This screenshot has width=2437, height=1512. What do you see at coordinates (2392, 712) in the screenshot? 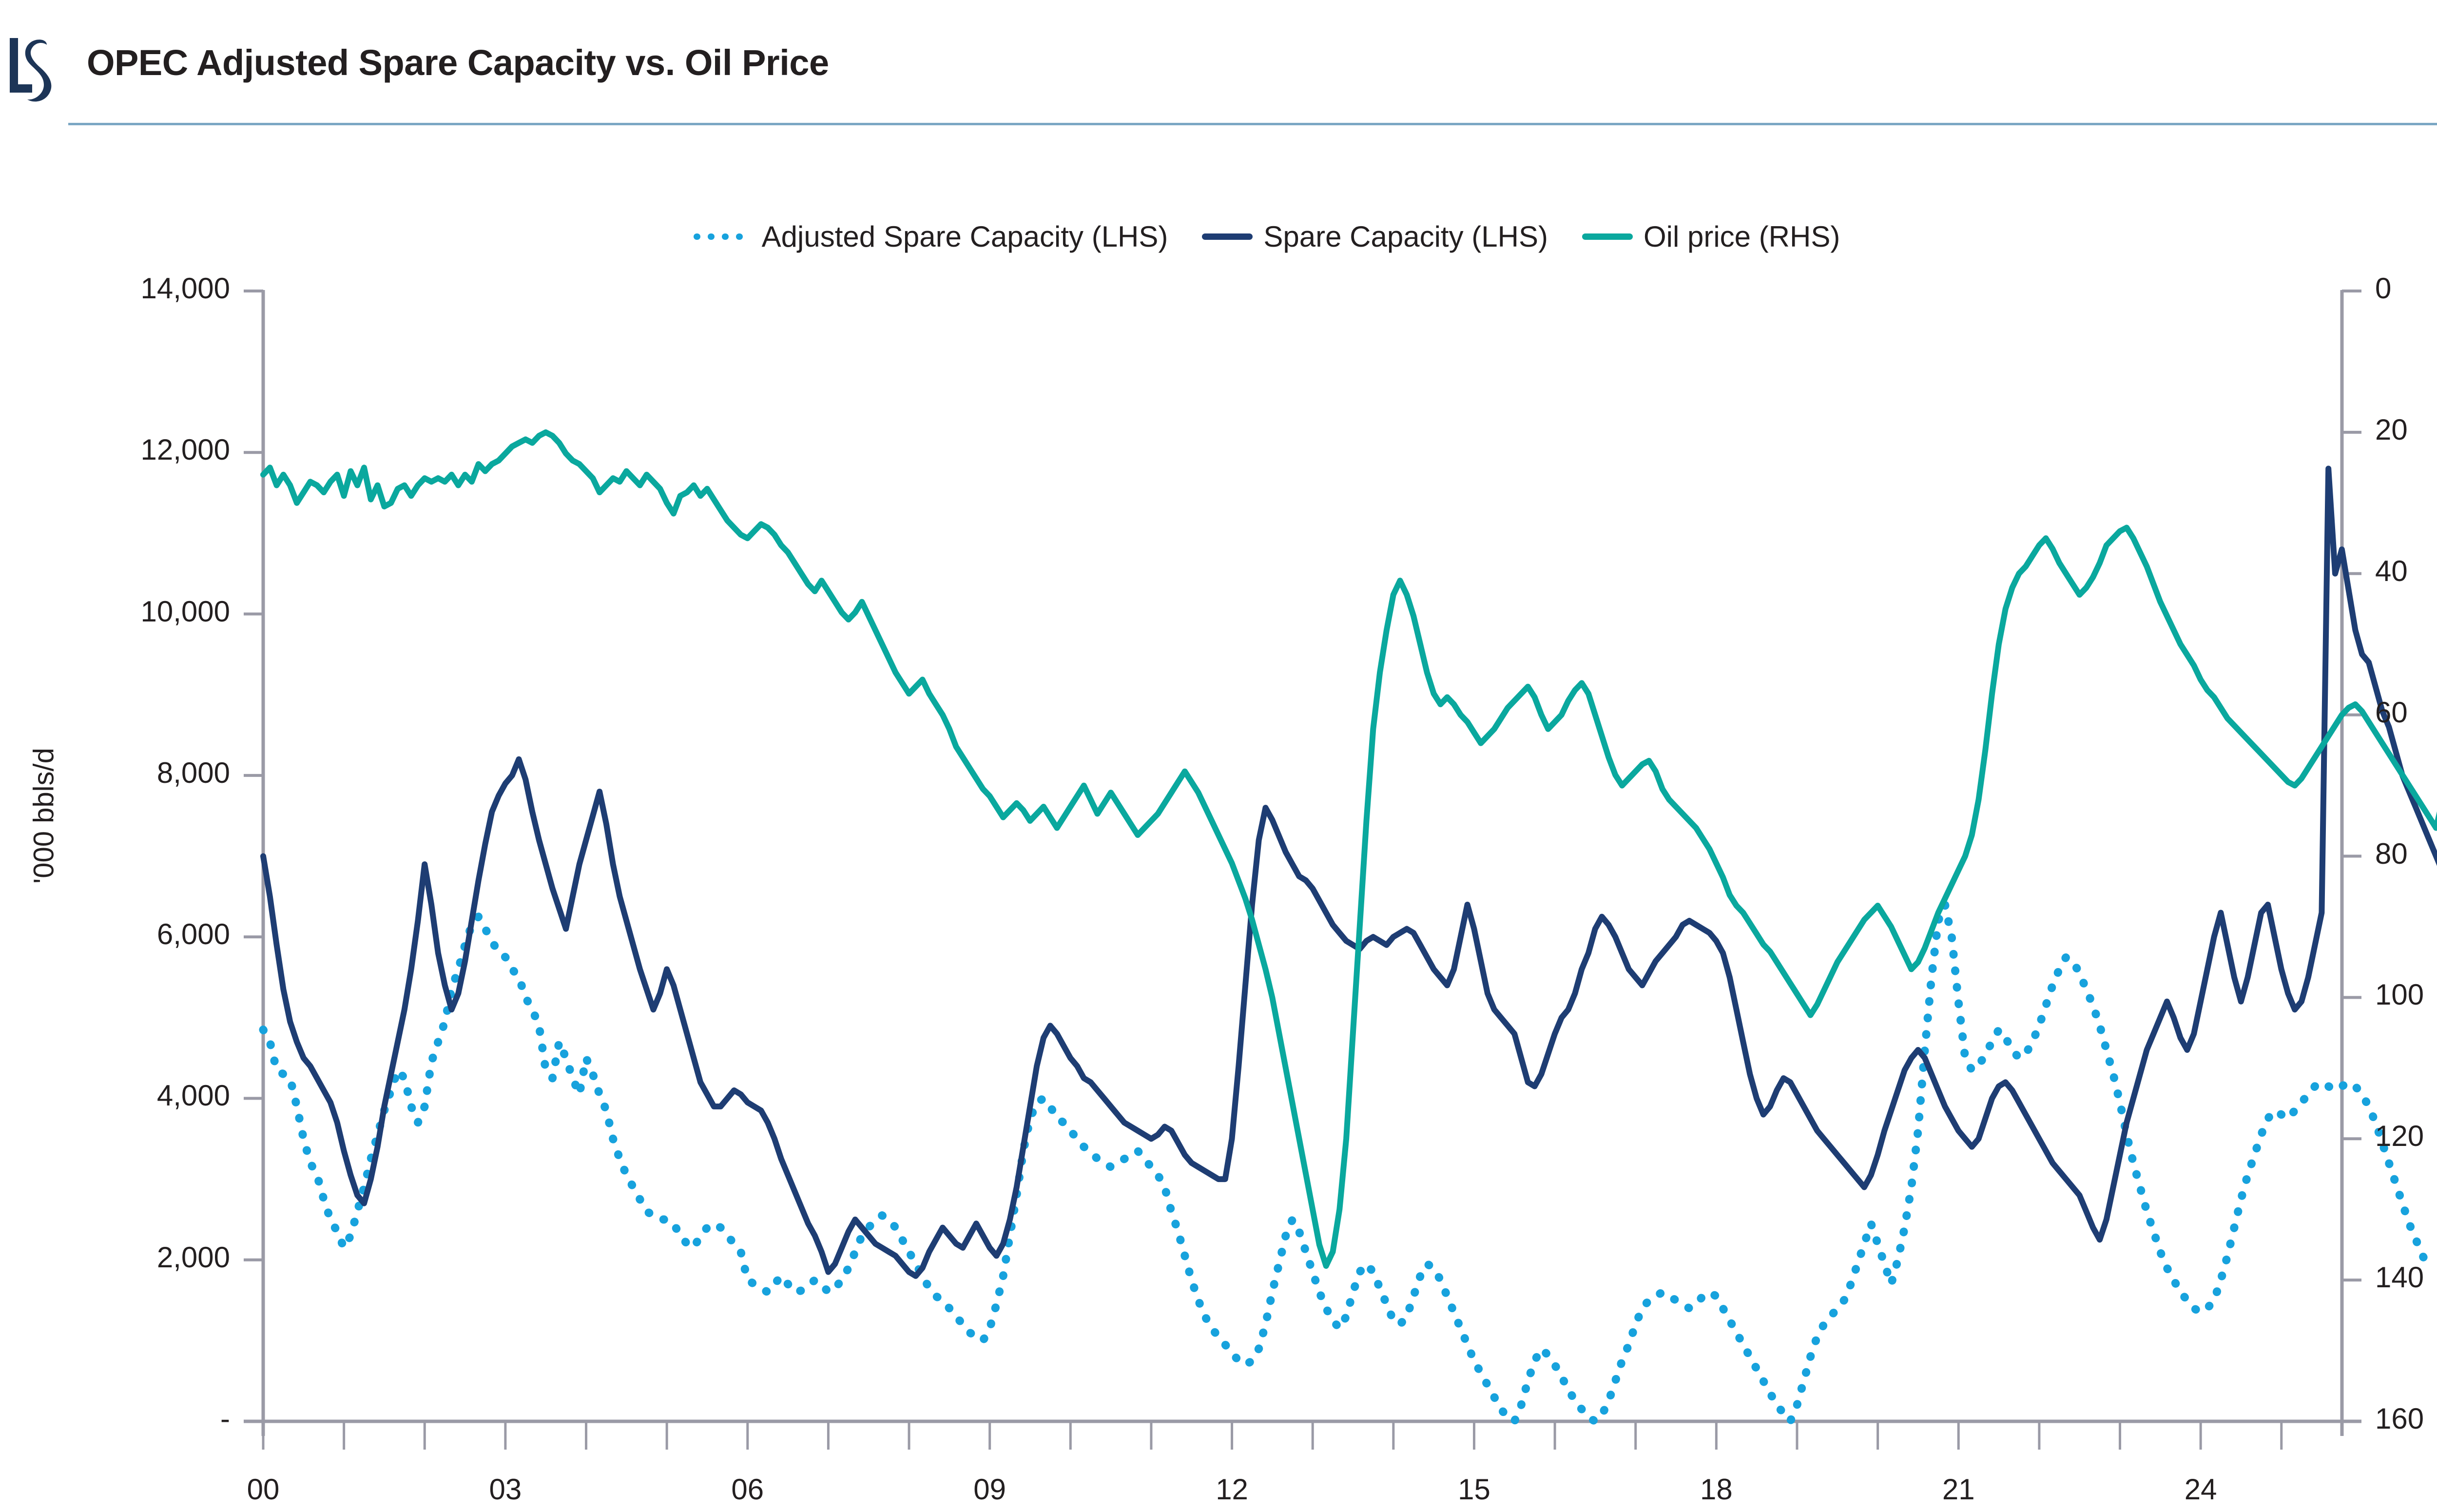
I see `y-axis-right-tick-label: 60` at bounding box center [2392, 712].